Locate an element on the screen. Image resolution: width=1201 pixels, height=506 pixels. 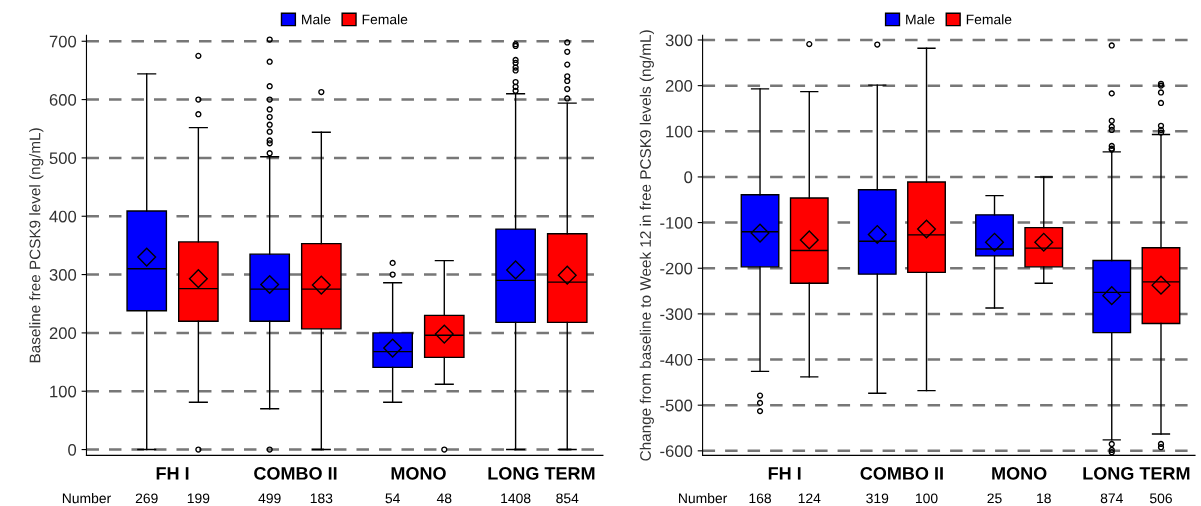
y-tick-label: -500 is located at coordinates (676, 405).